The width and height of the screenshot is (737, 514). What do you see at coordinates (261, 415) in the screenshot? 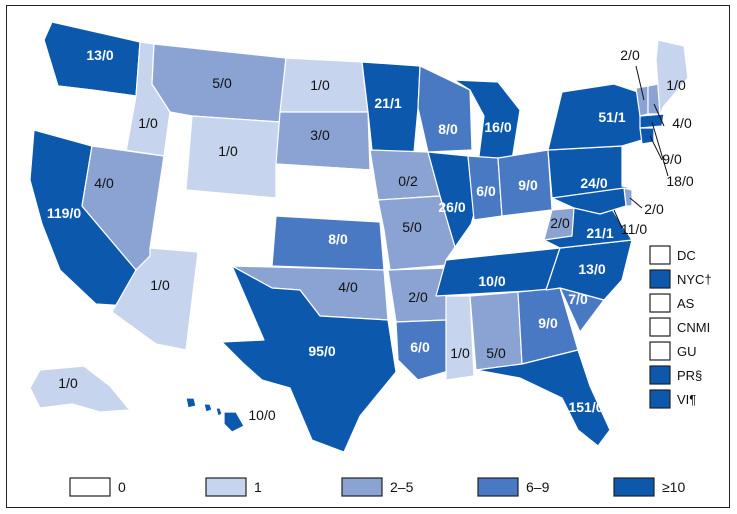
I see `state-value-hi: 10/0` at bounding box center [261, 415].